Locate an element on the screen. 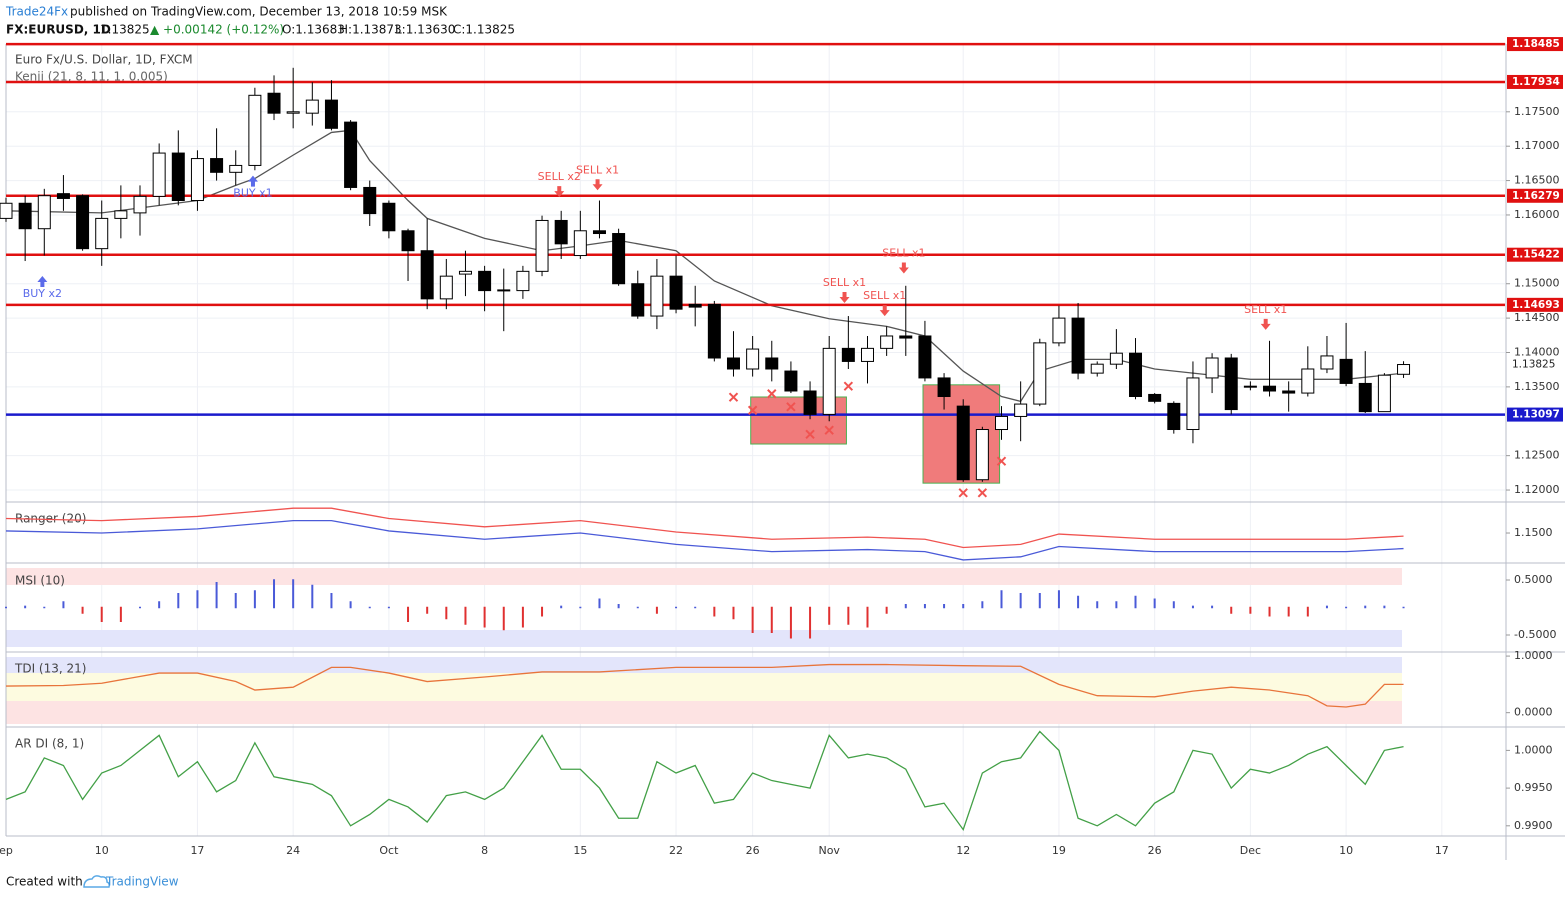 The height and width of the screenshot is (903, 1565). last-price-label: 1.13825 is located at coordinates (1533, 365).